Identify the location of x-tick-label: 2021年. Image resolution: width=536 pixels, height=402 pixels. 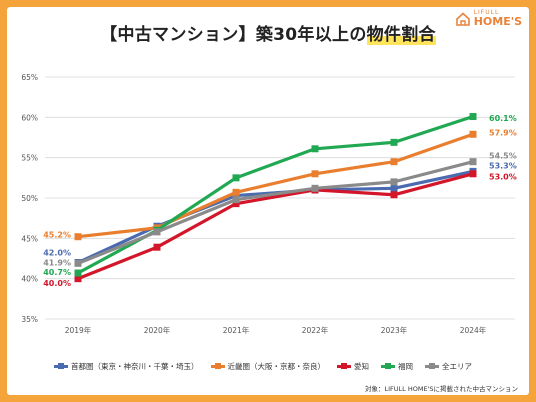
(236, 330).